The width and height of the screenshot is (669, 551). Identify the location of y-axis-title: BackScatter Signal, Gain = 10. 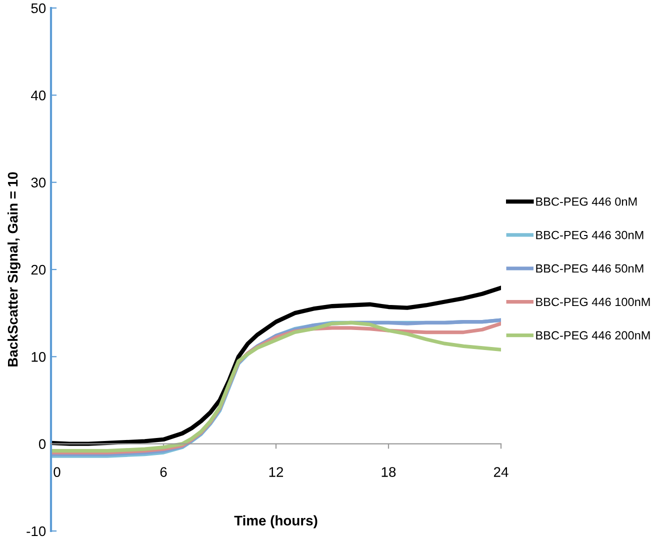
(14, 269).